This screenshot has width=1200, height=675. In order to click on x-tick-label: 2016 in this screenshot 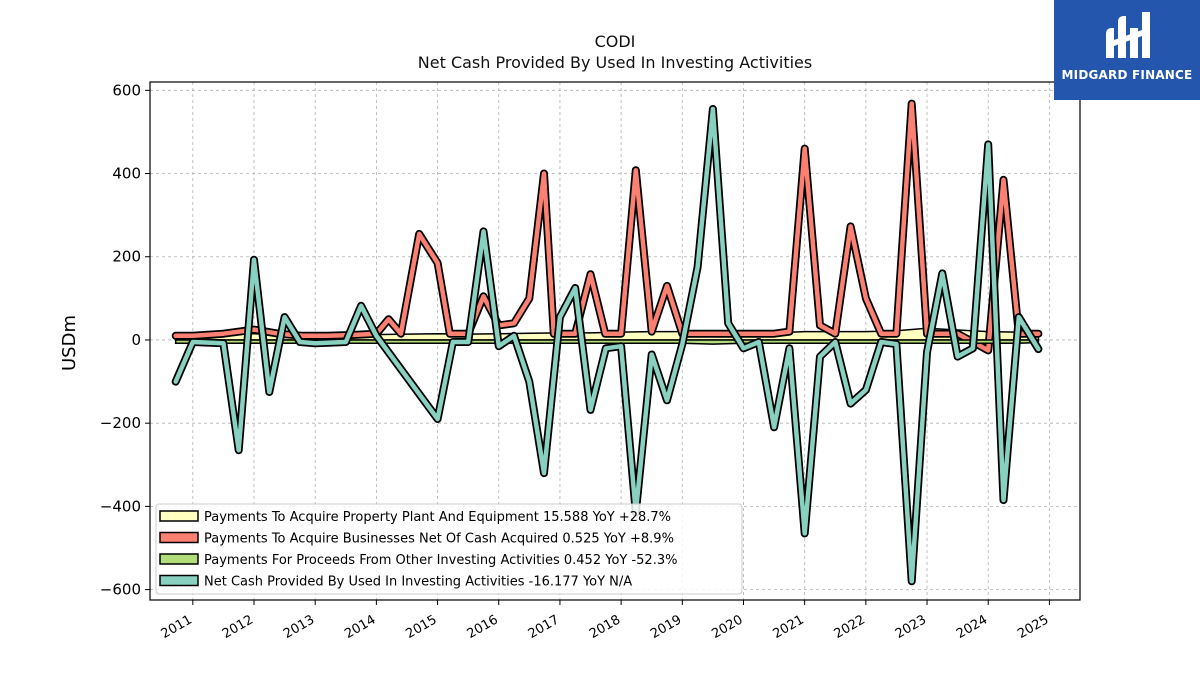, I will do `click(483, 627)`.